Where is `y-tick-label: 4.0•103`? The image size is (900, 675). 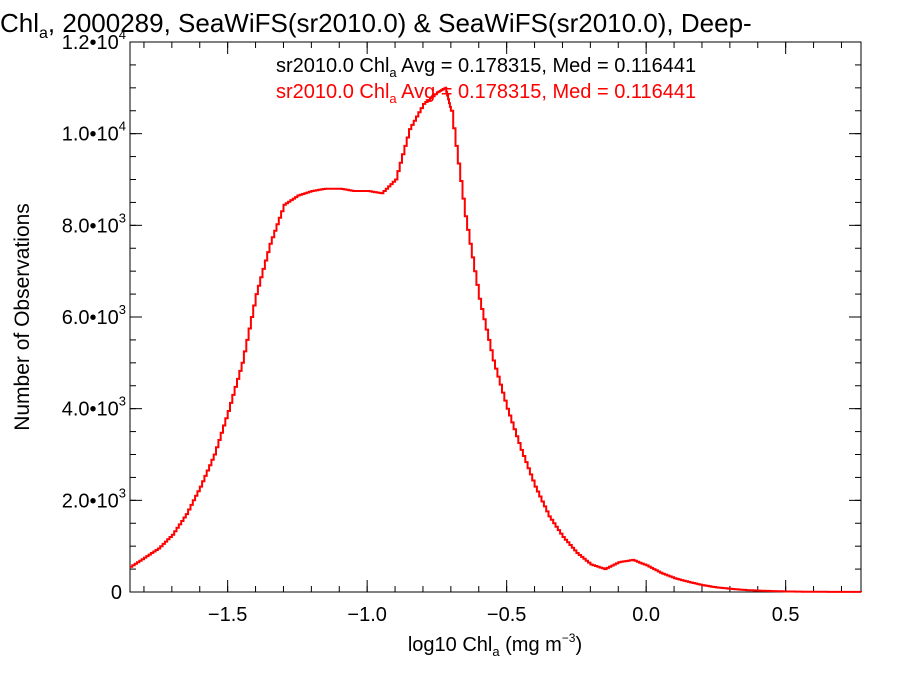
y-tick-label: 4.0•103 is located at coordinates (94, 407).